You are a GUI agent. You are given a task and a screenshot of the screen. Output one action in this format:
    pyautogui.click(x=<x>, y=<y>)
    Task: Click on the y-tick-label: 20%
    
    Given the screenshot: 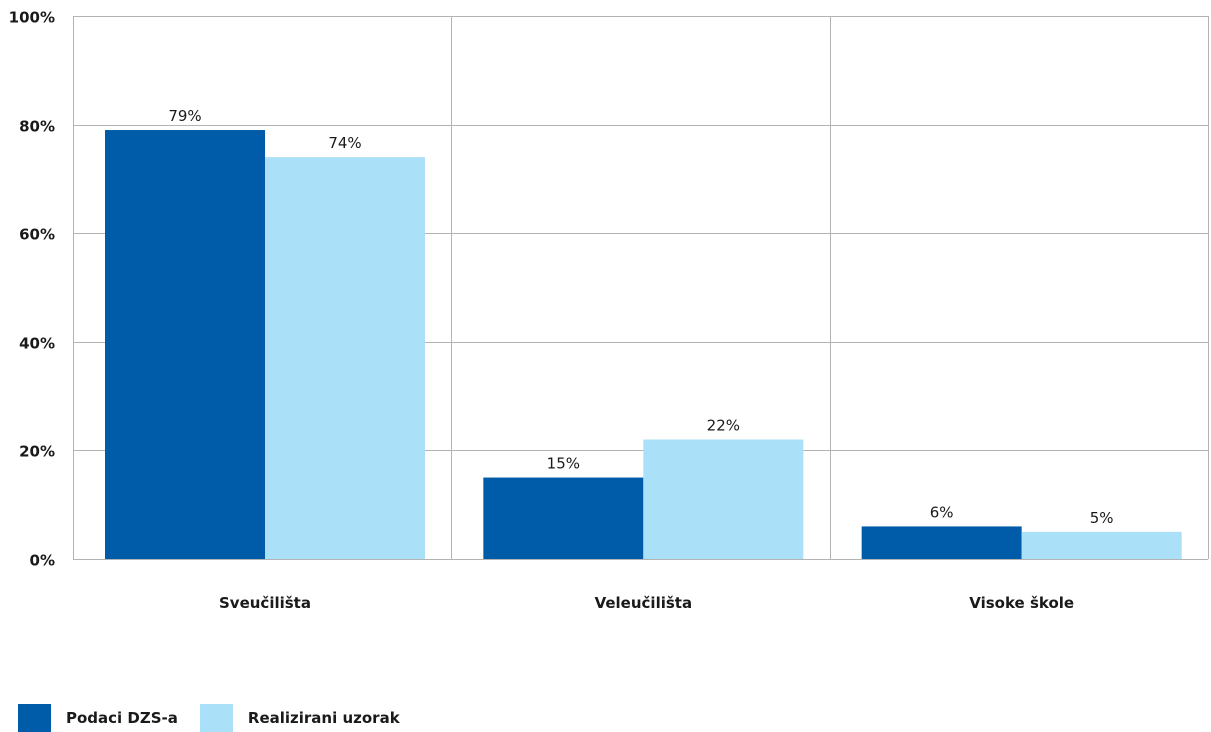 What is the action you would take?
    pyautogui.click(x=37, y=452)
    